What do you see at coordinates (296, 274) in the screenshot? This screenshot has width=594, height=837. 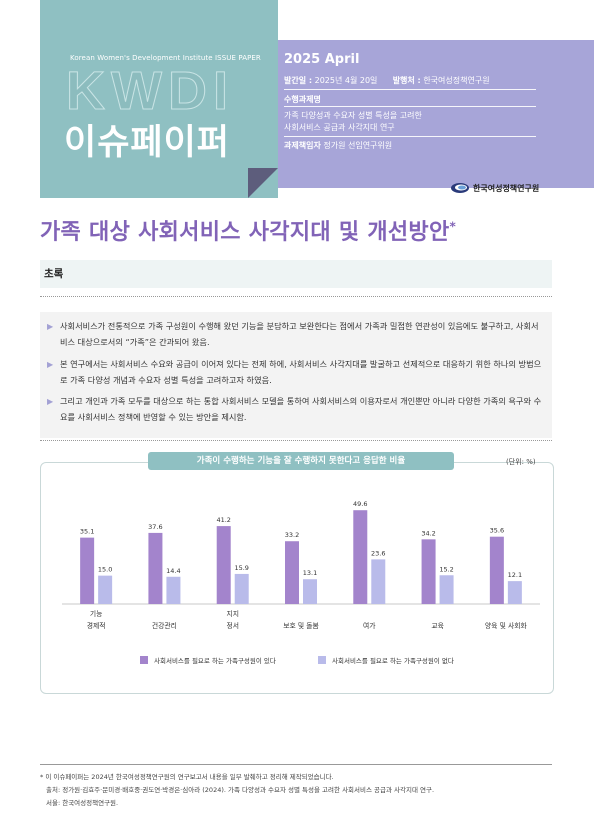 I see `abstract-header-bar` at bounding box center [296, 274].